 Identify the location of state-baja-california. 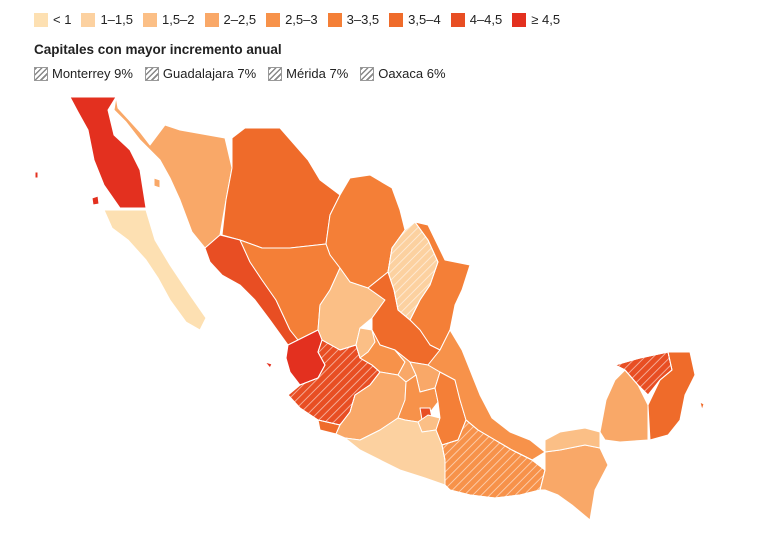
(108, 152).